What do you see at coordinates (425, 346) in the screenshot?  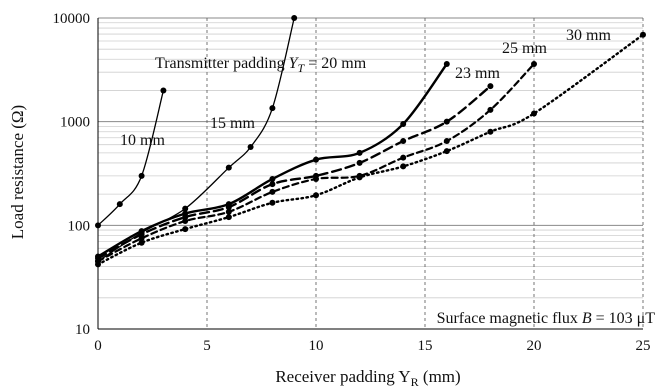 I see `x-tick-label: 15` at bounding box center [425, 346].